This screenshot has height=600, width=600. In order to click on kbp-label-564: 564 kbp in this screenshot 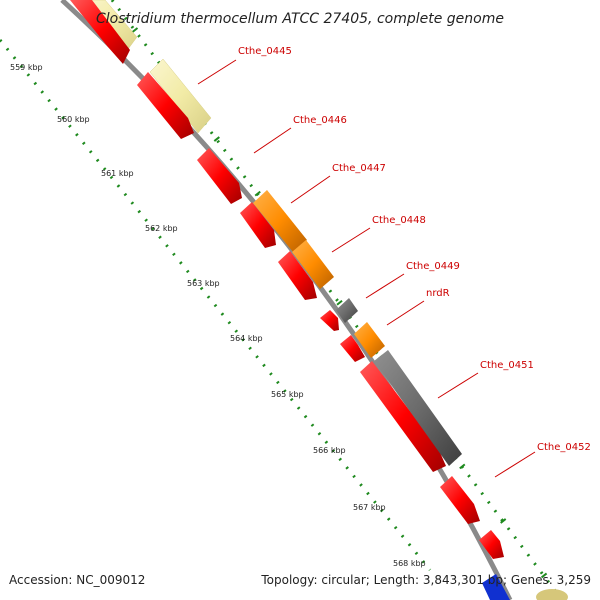, I will do `click(246, 338)`.